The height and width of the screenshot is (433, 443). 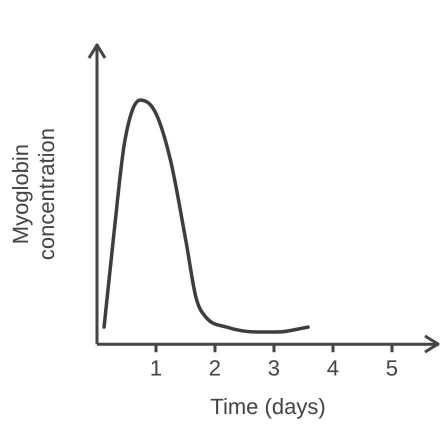 I want to click on x-tick-label: 2, so click(x=215, y=367).